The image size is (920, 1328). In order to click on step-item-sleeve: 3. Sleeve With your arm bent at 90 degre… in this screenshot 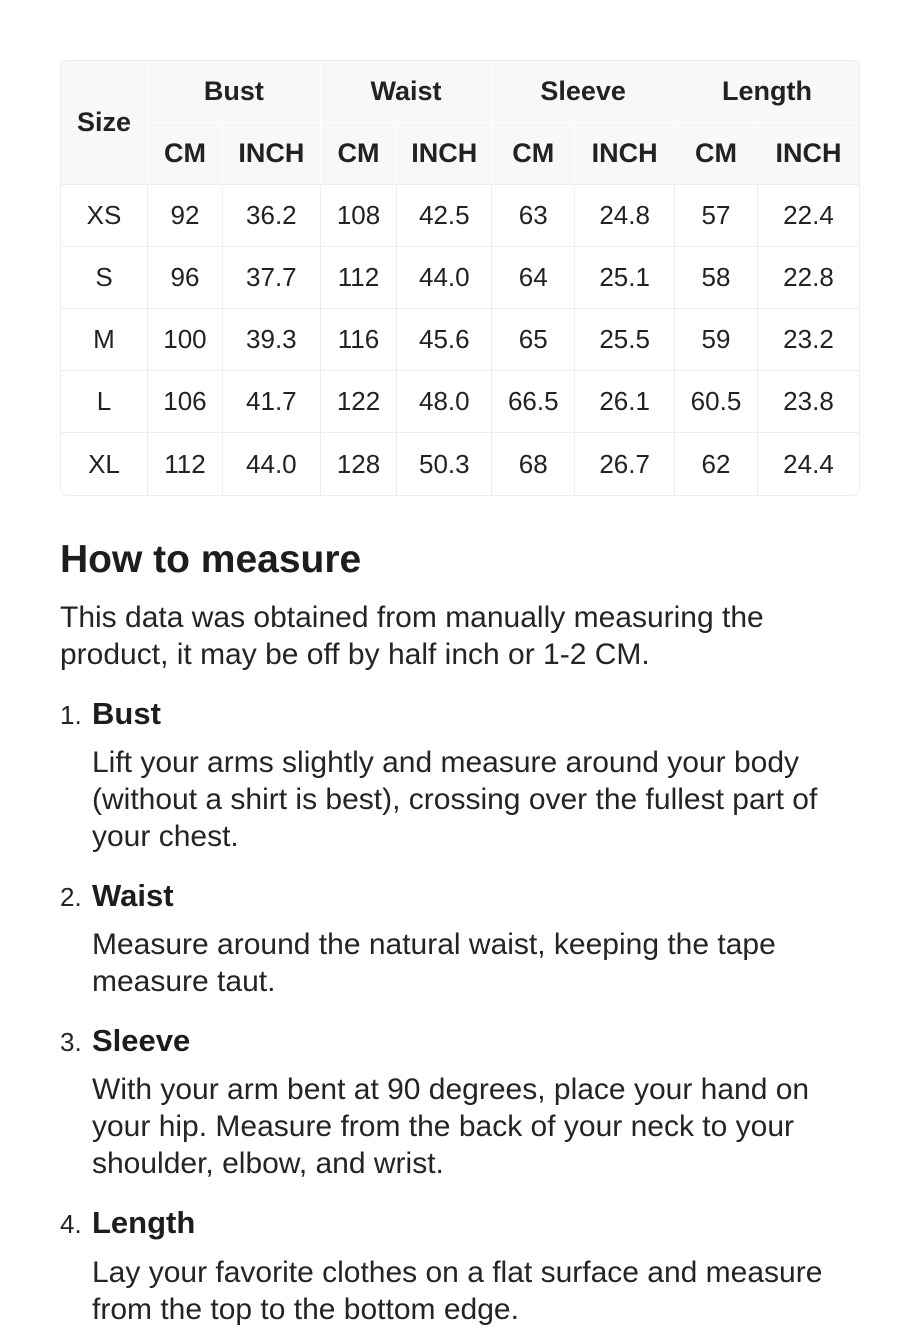, I will do `click(460, 1102)`.